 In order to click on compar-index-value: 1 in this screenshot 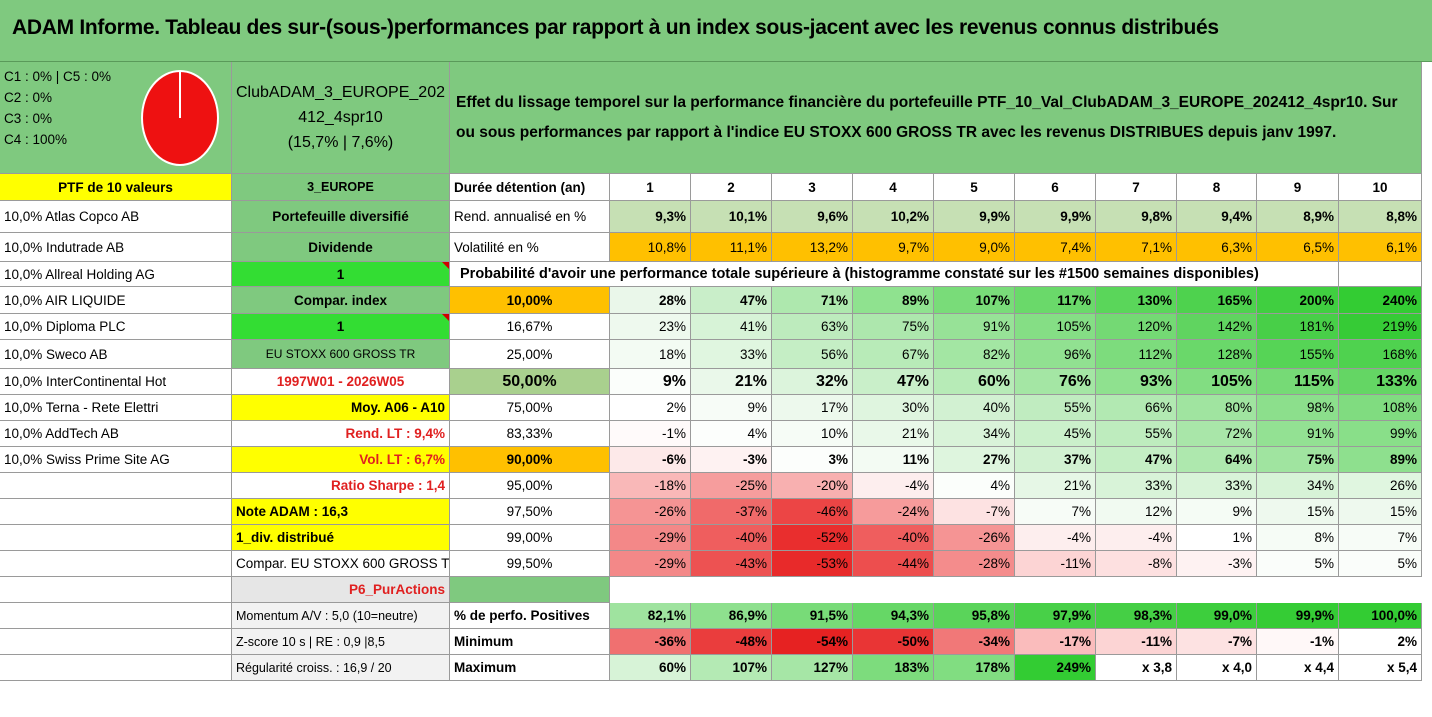, I will do `click(341, 327)`.